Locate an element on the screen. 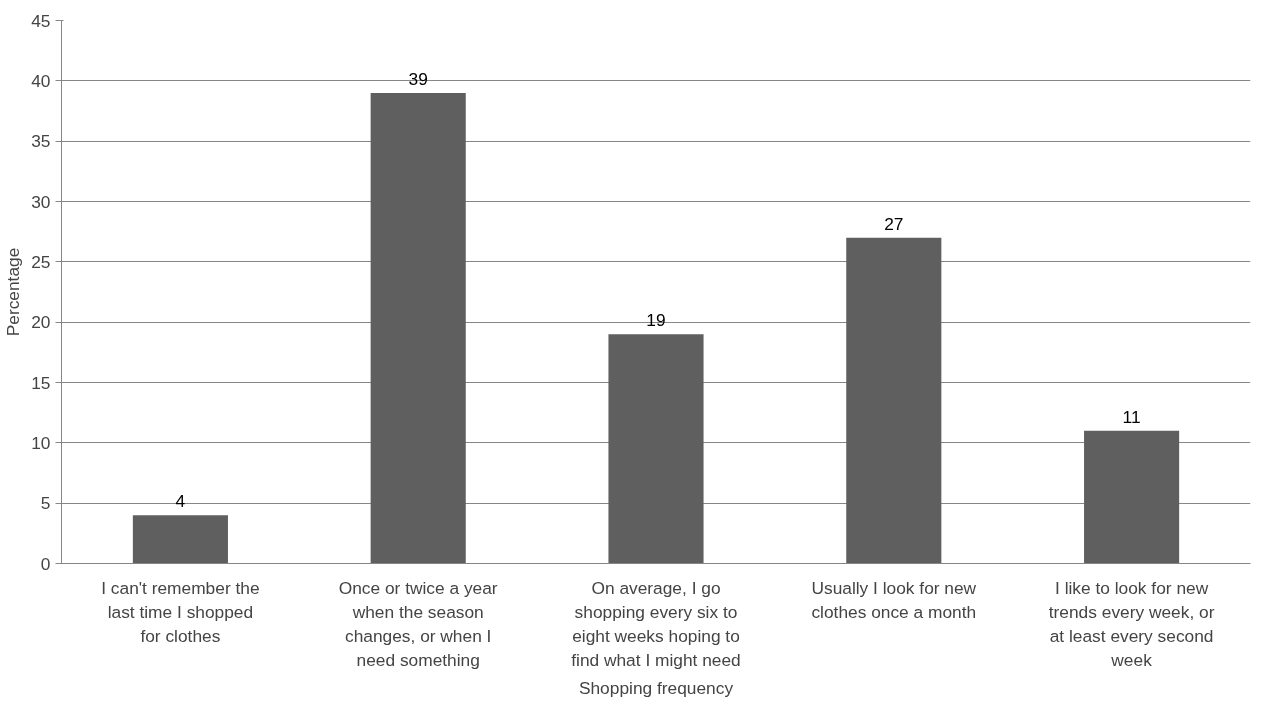  y-tick-label: 5 is located at coordinates (45, 503).